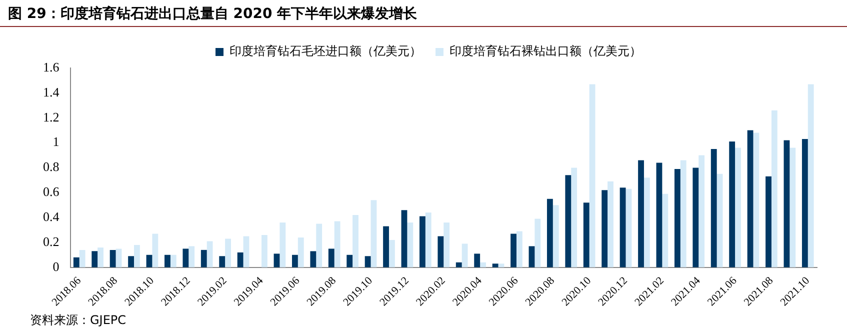 The height and width of the screenshot is (329, 847). What do you see at coordinates (326, 51) in the screenshot?
I see `legend-label: 印度培育钻石毛坯进口额（亿美元）` at bounding box center [326, 51].